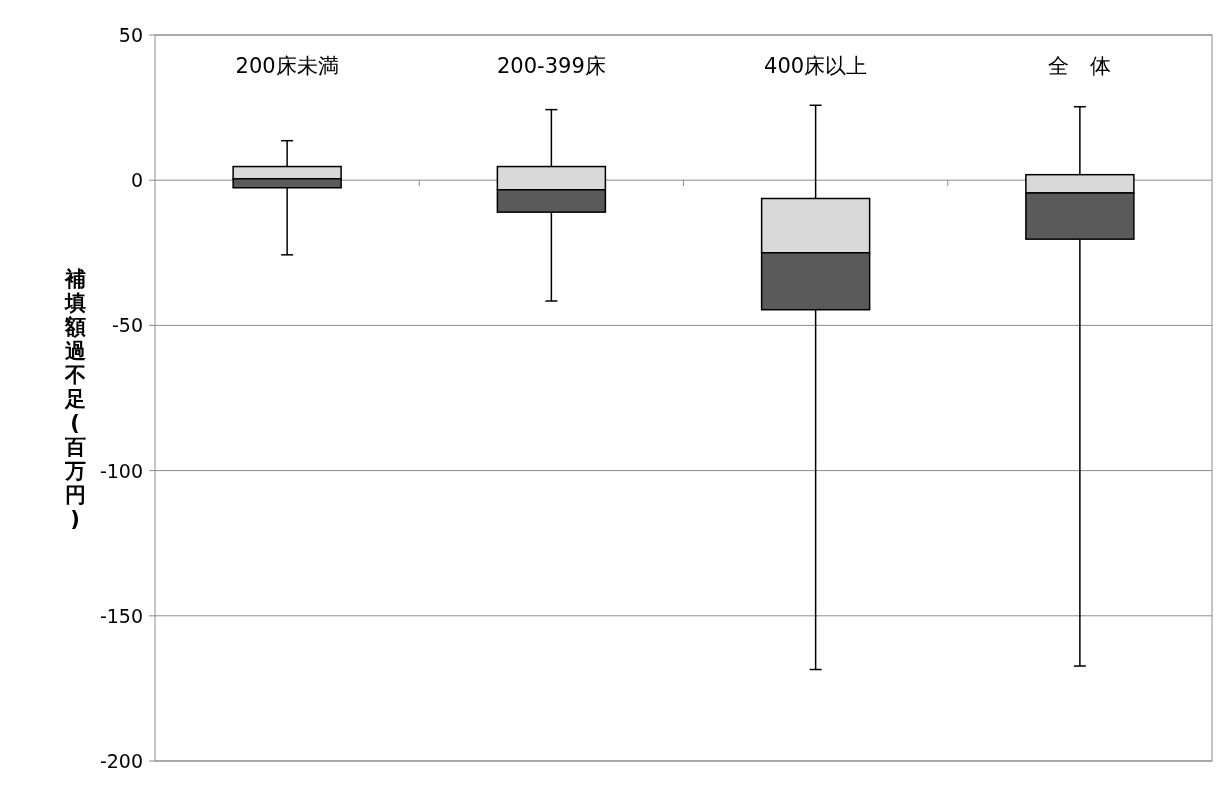  I want to click on text: 補填額過不足(百万円), so click(75, 399).